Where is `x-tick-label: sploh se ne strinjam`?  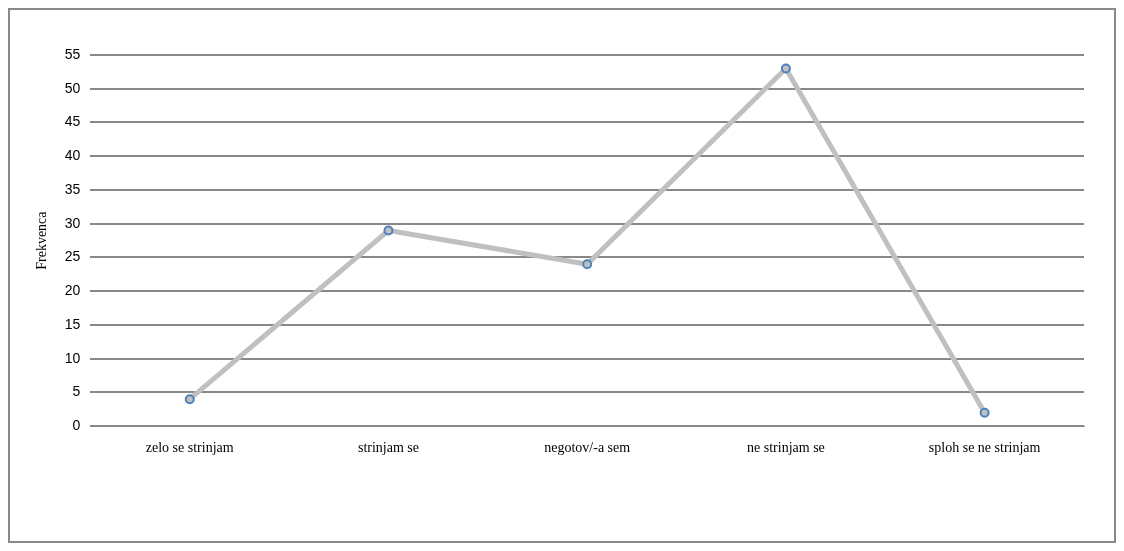
x-tick-label: sploh se ne strinjam is located at coordinates (984, 448).